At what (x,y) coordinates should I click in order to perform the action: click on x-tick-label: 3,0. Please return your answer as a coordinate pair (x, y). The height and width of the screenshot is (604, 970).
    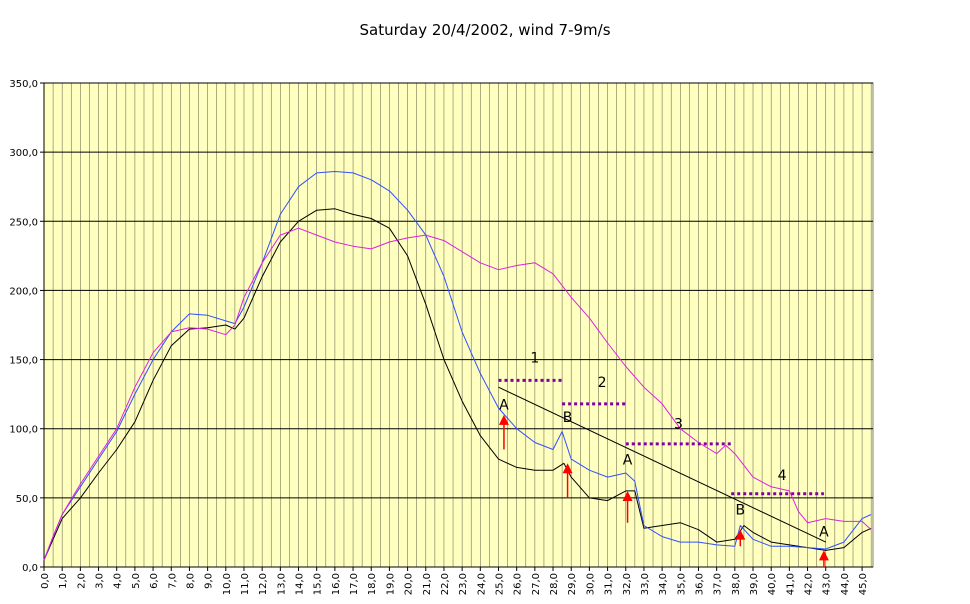
    Looking at the image, I should click on (100, 581).